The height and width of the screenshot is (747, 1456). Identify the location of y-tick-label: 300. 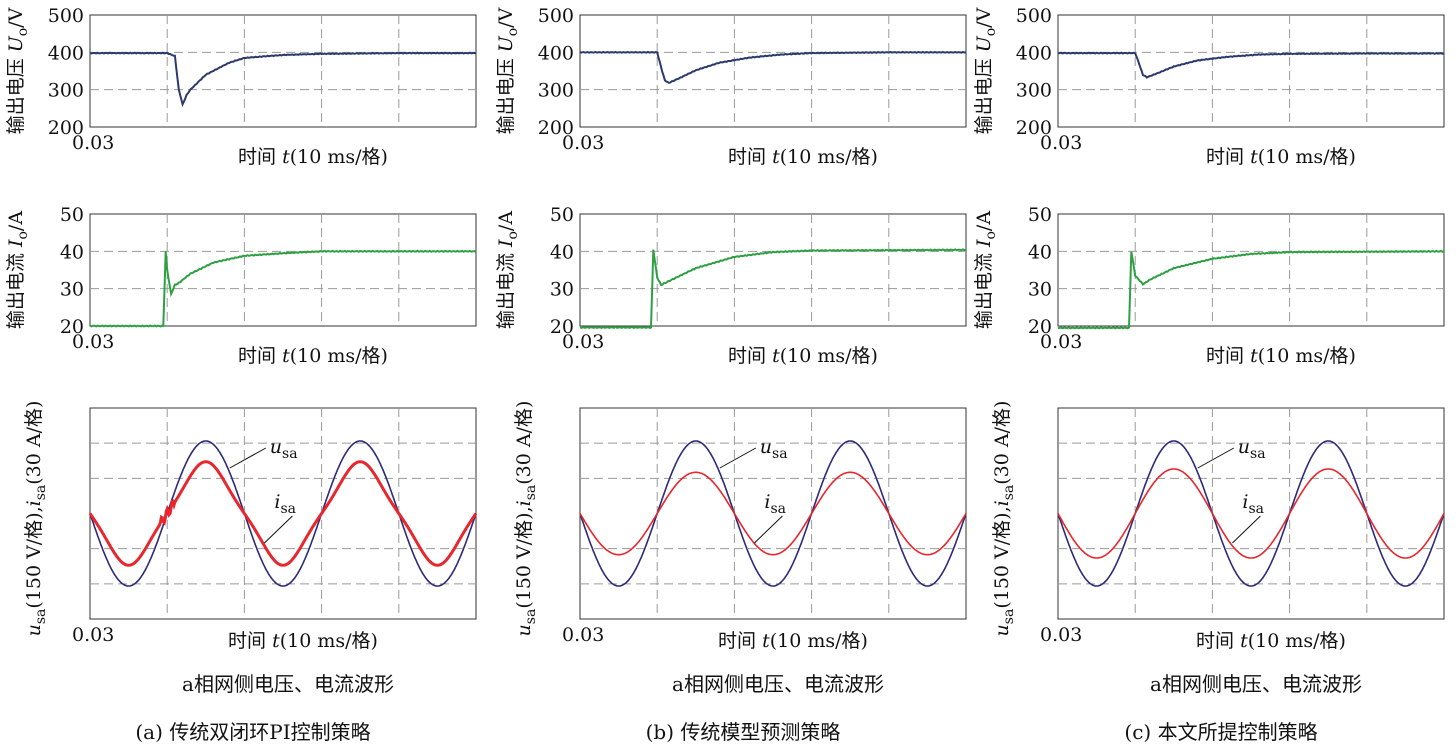
(66, 91).